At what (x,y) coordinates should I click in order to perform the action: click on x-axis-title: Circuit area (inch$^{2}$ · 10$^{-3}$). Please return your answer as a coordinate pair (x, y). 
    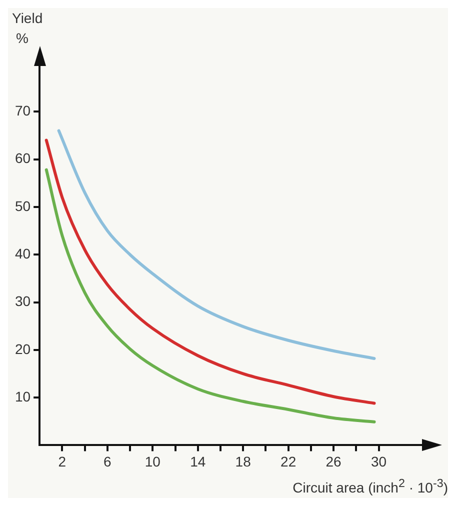
    Looking at the image, I should click on (370, 486).